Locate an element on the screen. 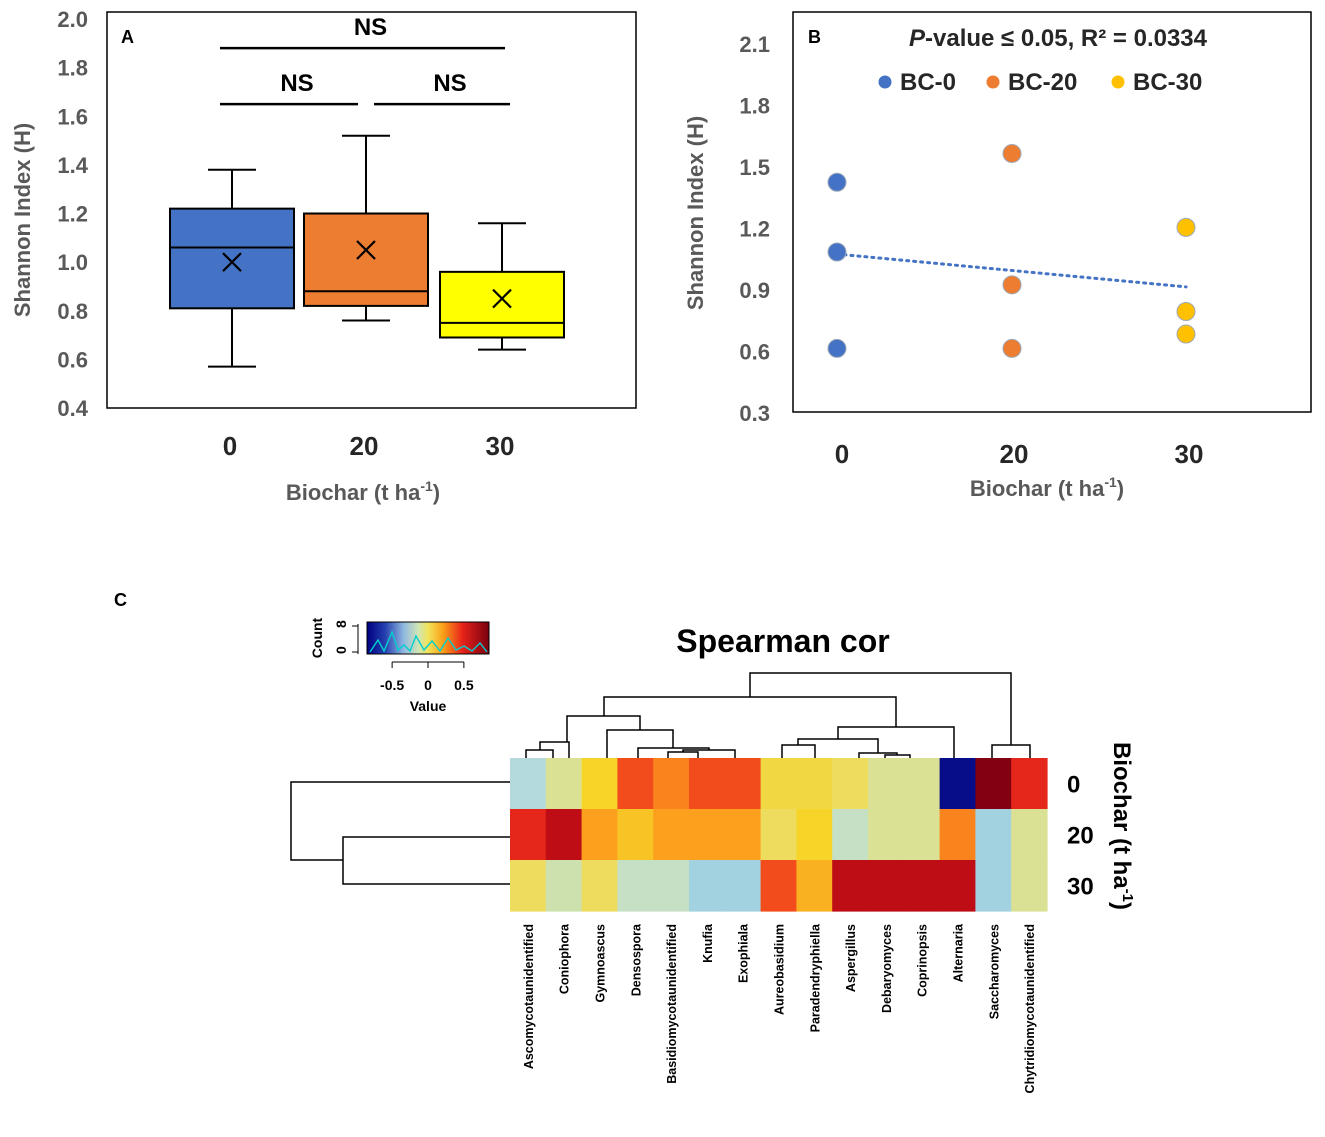 The image size is (1325, 1137). color-key-tick-label: 0.5 is located at coordinates (464, 685).